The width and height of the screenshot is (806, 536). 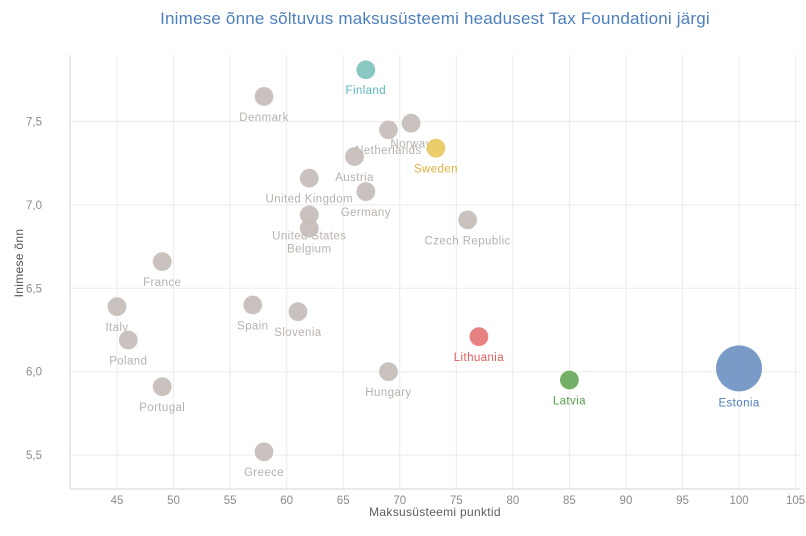 I want to click on y-axis-title: Inimese õnn, so click(x=19, y=263).